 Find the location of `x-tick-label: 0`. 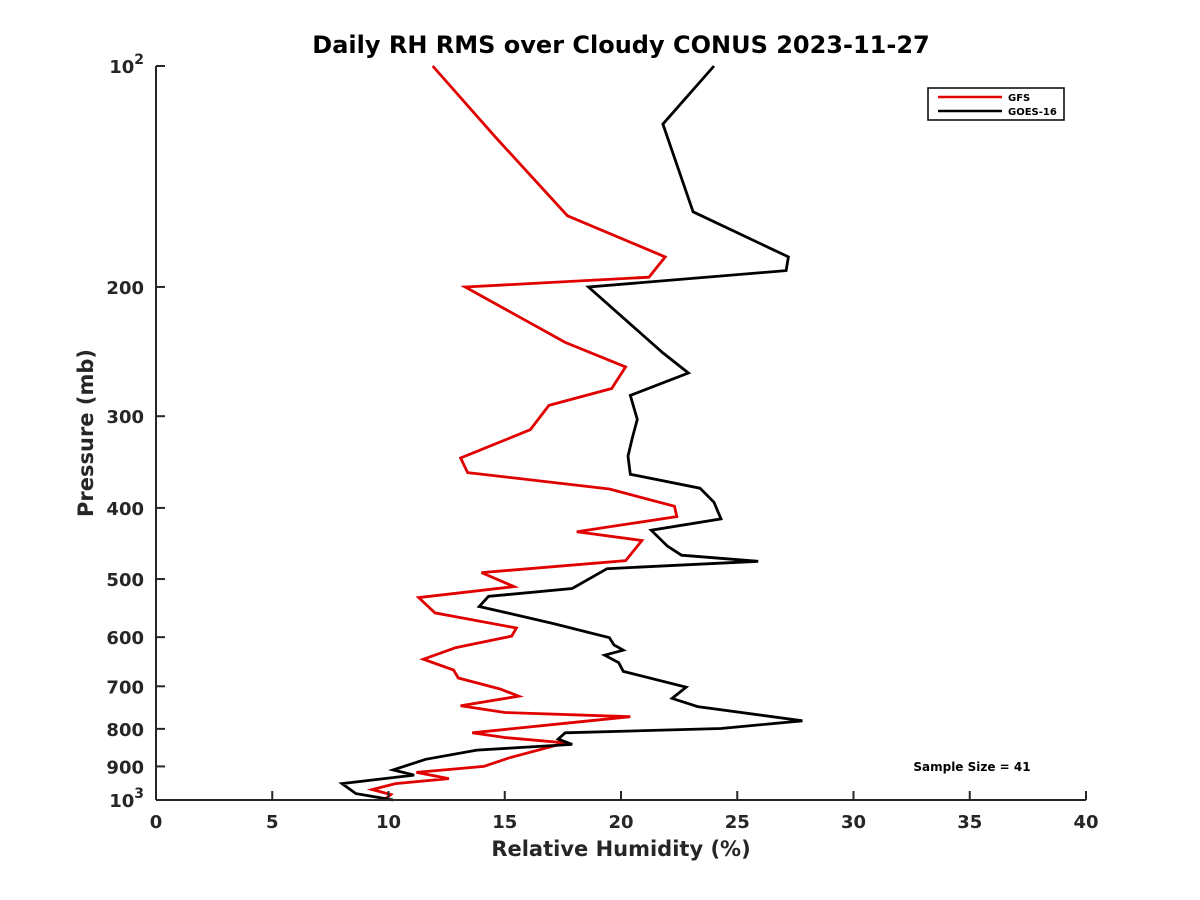

x-tick-label: 0 is located at coordinates (156, 822).